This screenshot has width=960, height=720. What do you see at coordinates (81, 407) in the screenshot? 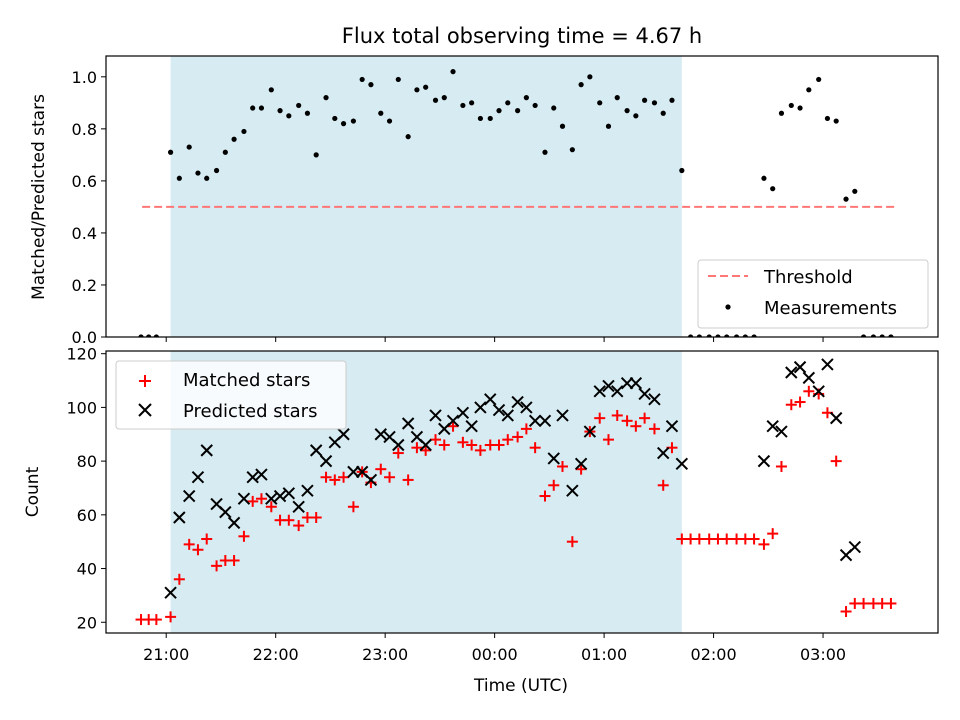
I see `bottom-y-tick-label: 100` at bounding box center [81, 407].